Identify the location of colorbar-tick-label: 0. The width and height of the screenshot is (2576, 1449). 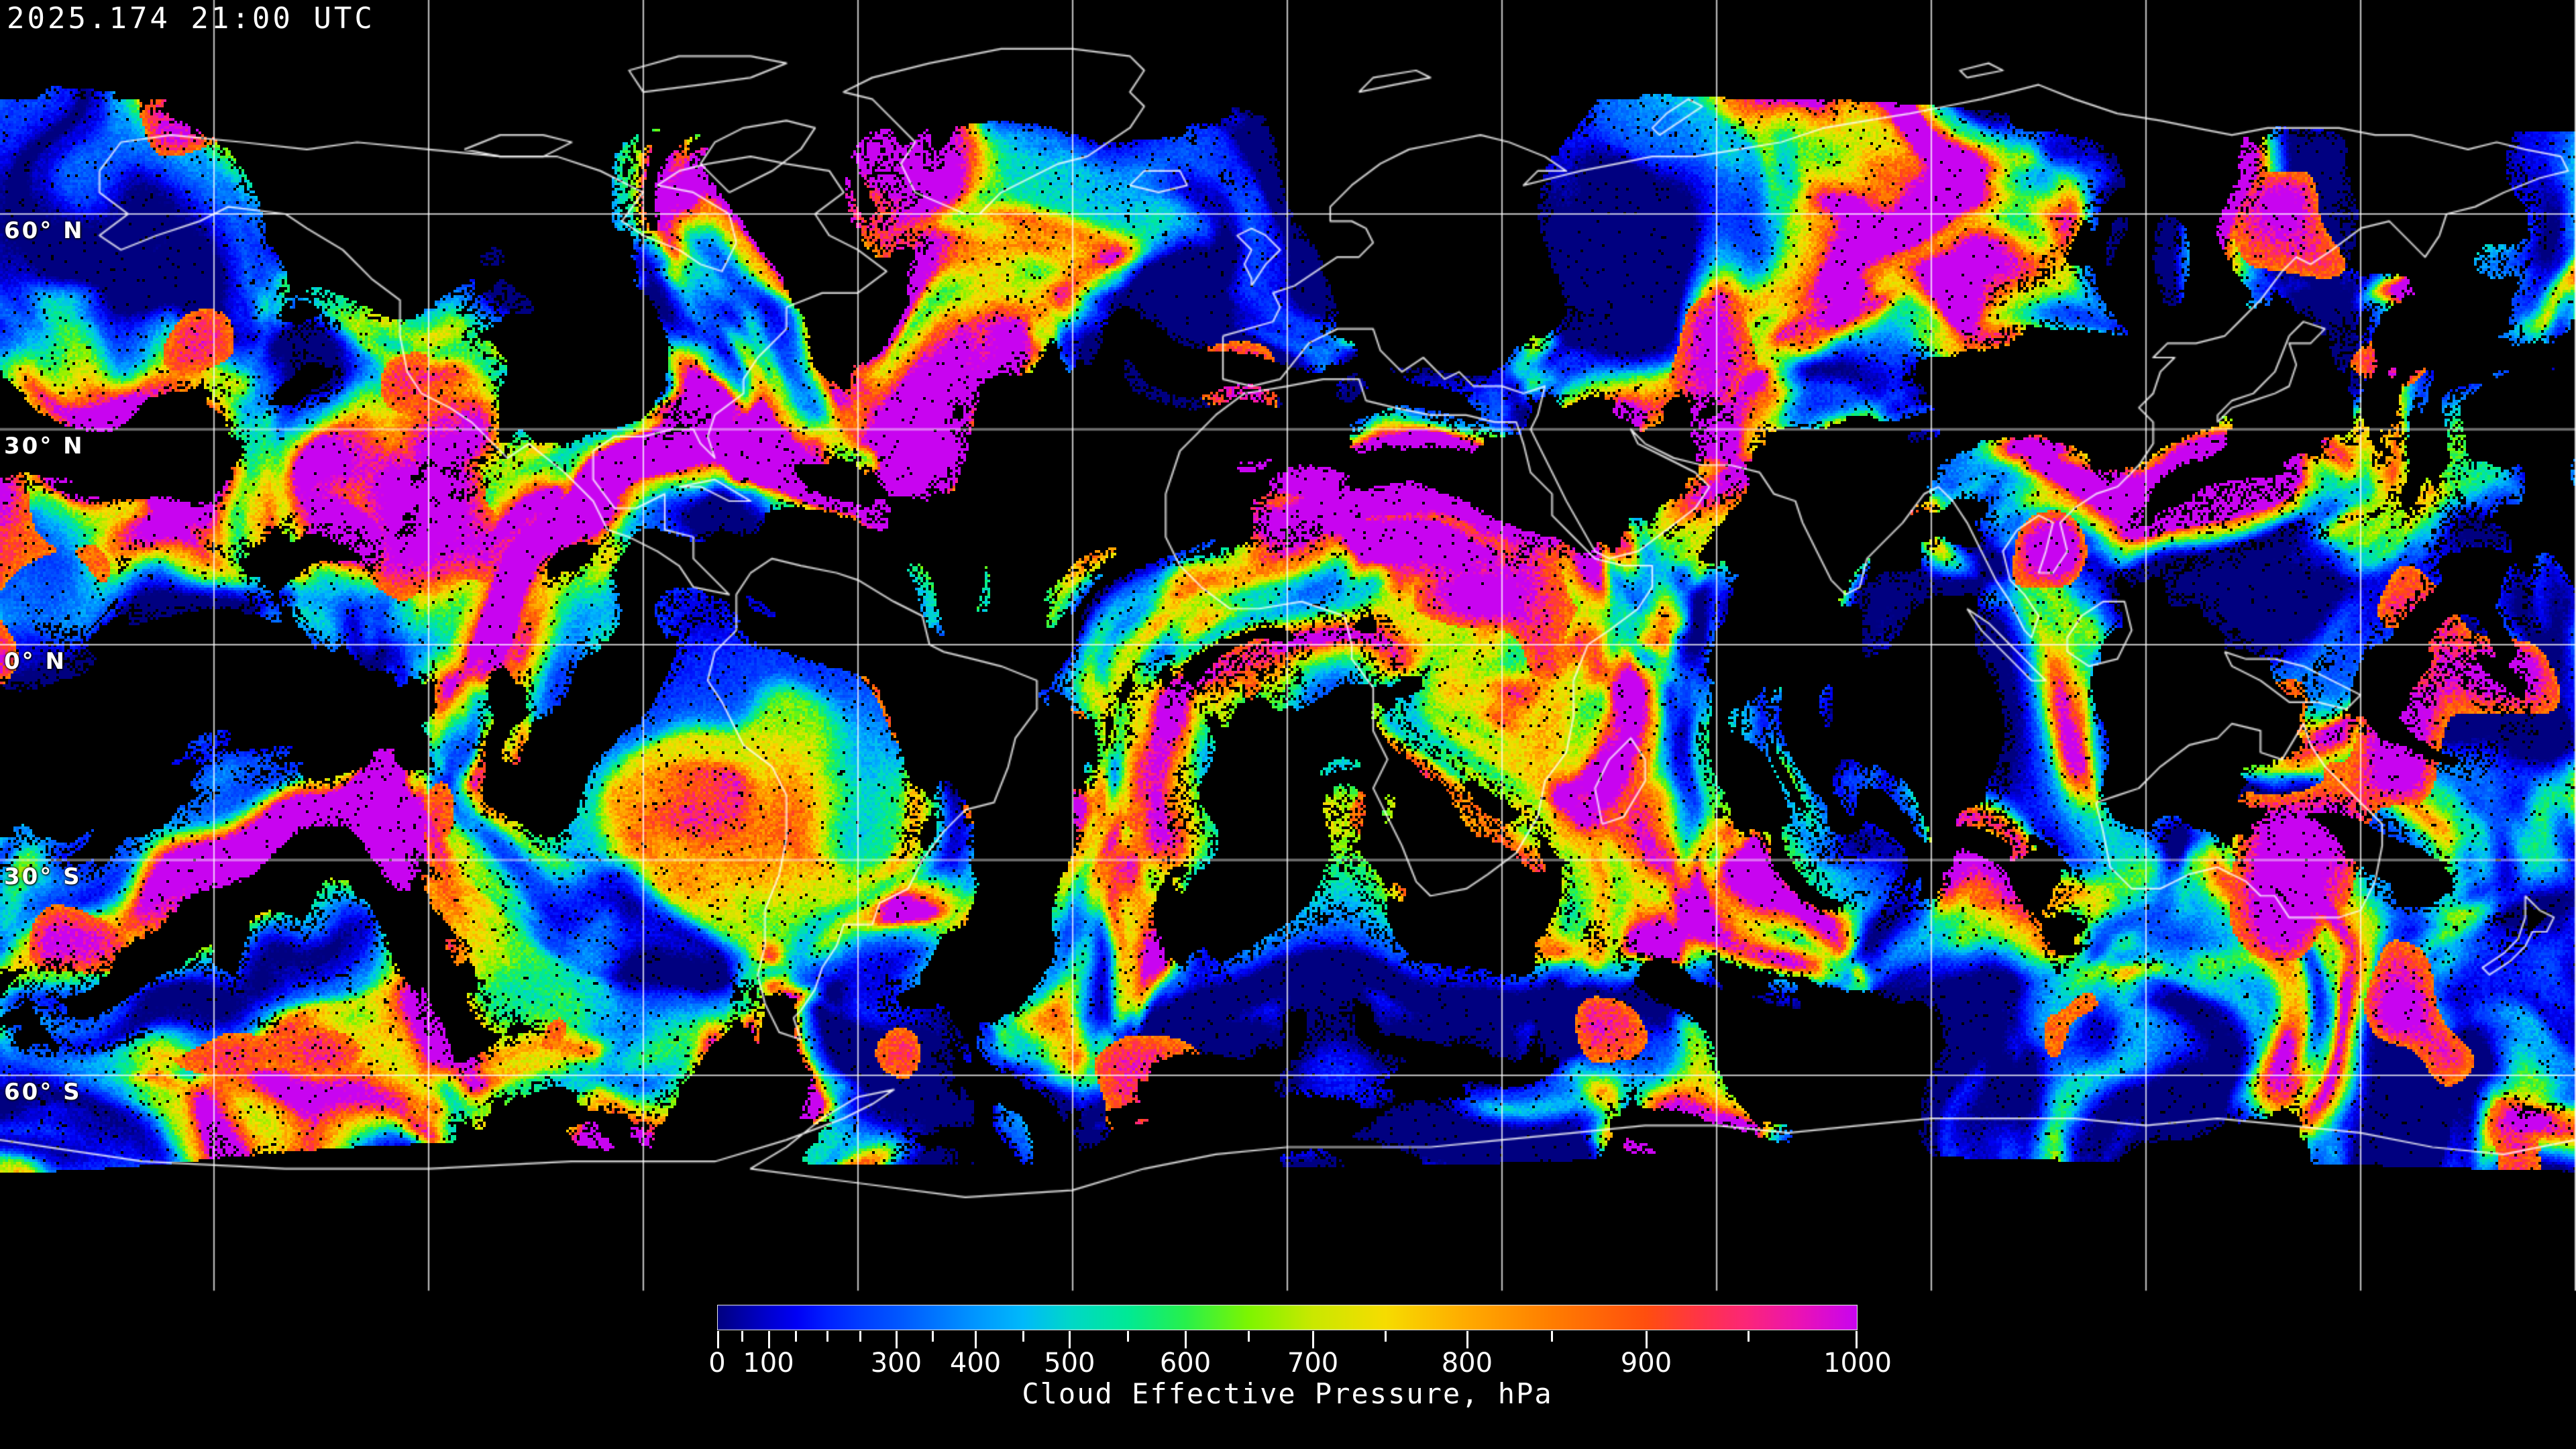
(717, 1363).